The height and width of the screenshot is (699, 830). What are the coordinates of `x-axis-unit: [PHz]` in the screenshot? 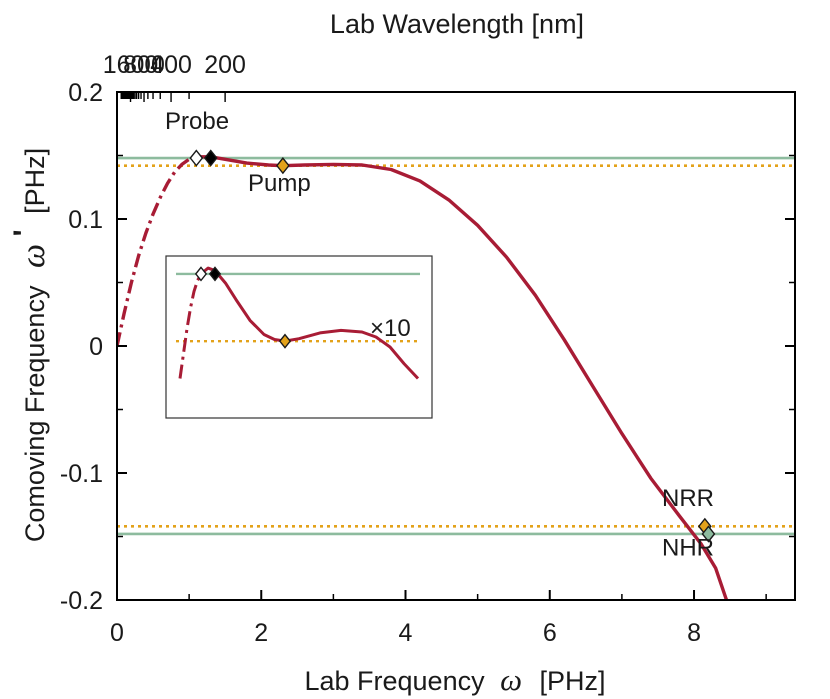 It's located at (573, 681).